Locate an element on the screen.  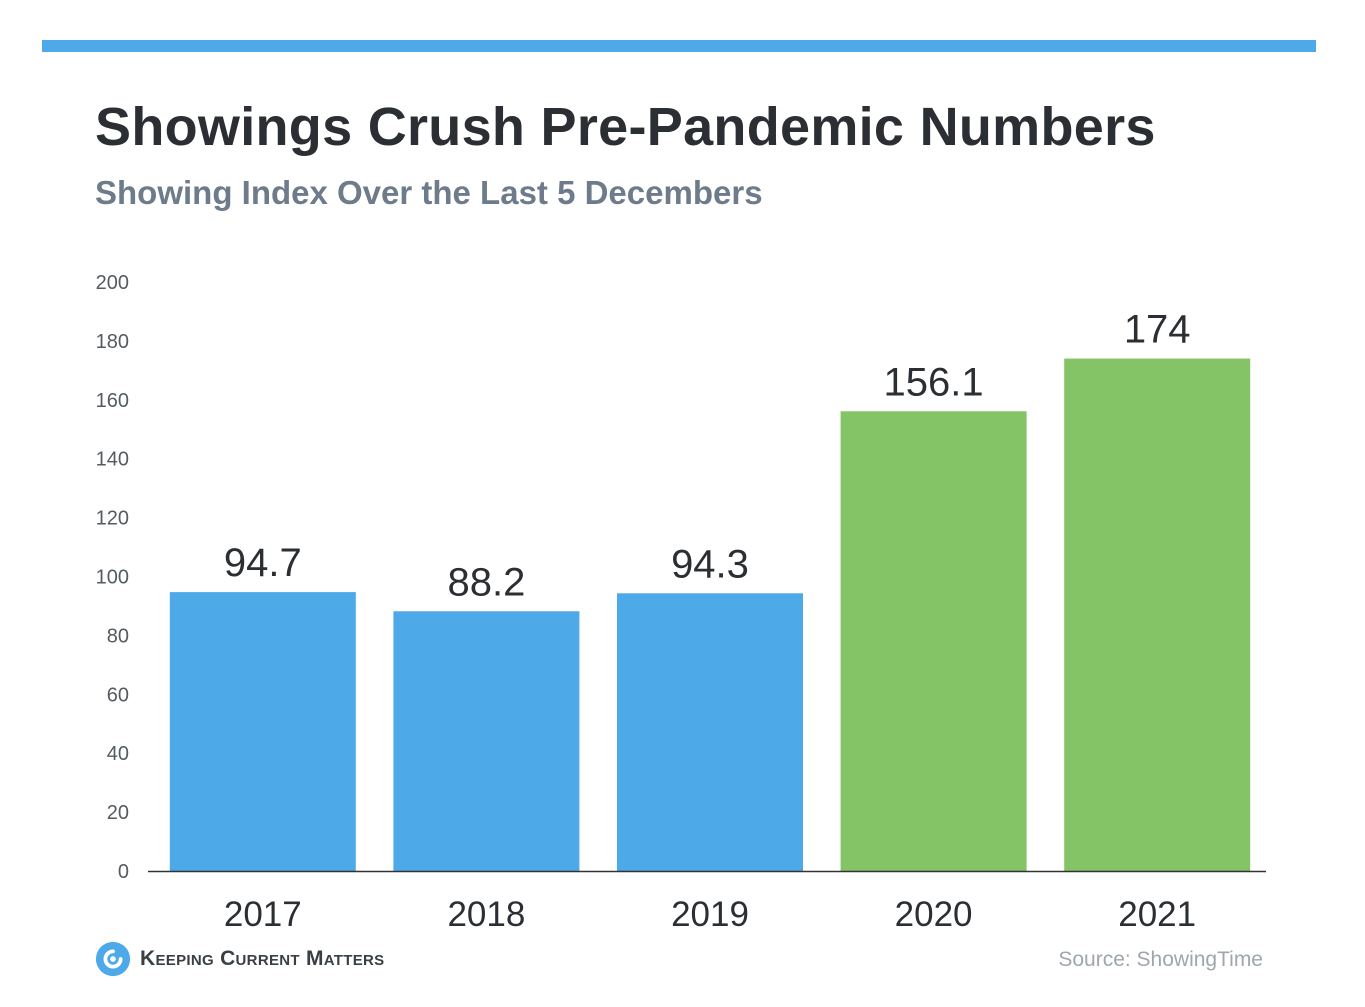
bar-2017 is located at coordinates (262, 731).